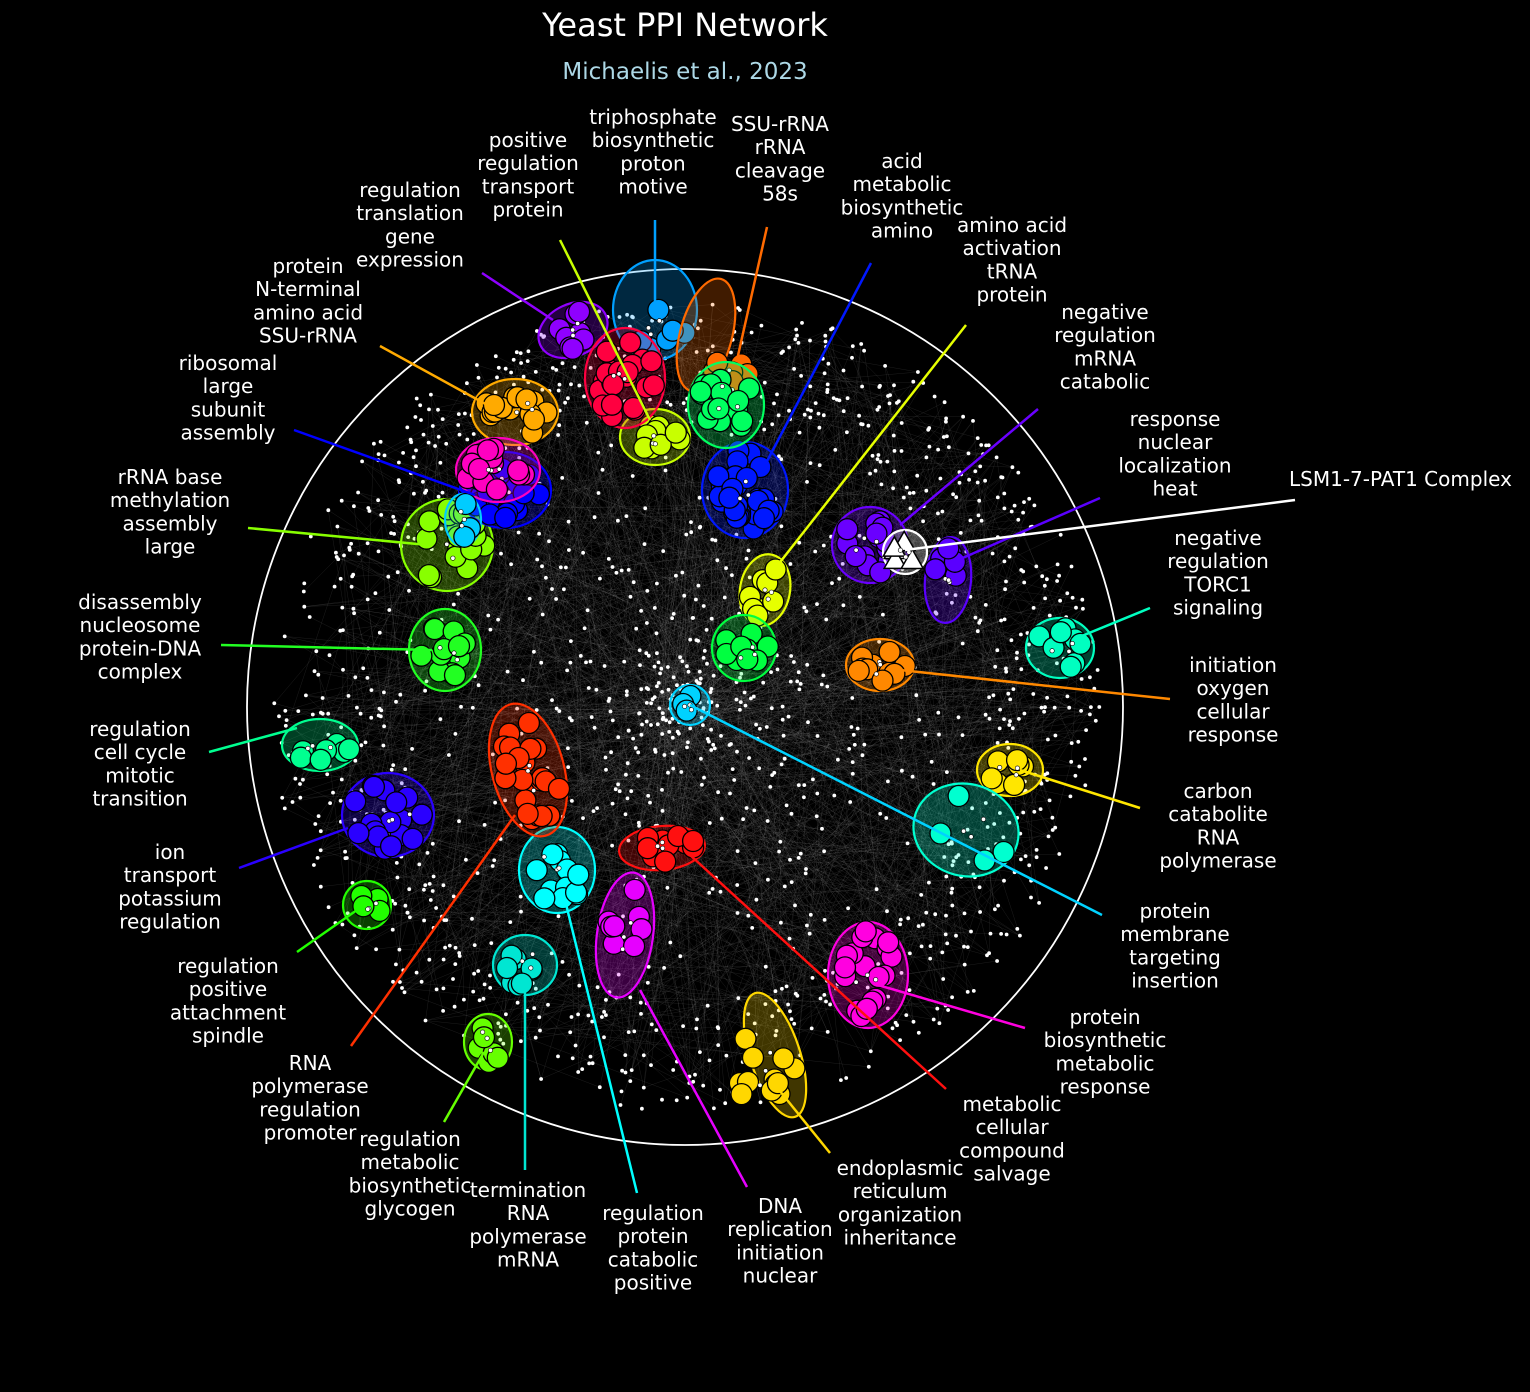  Describe the element at coordinates (293, 848) in the screenshot. I see `leader-line-c23` at that location.